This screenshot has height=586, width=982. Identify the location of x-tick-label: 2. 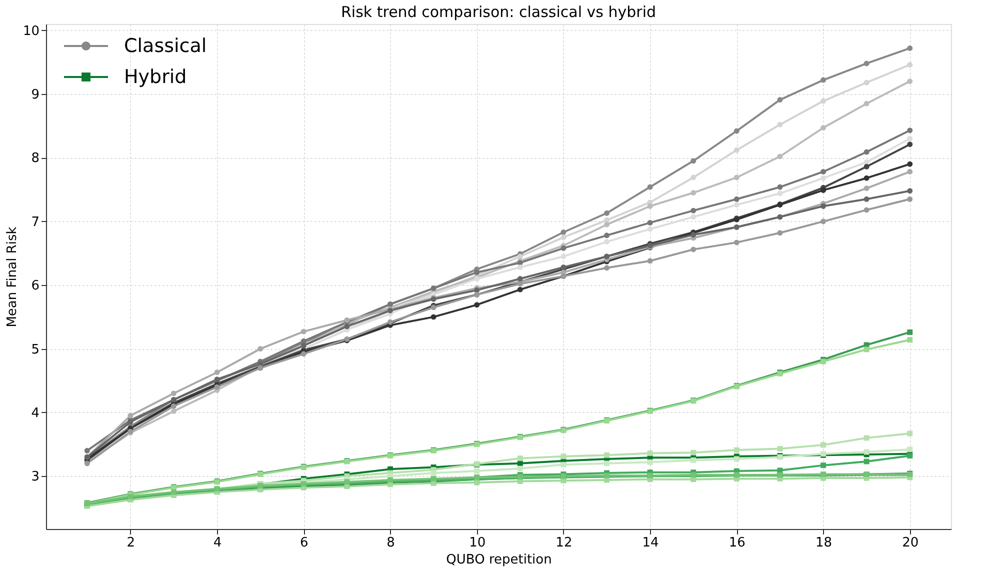
(131, 543).